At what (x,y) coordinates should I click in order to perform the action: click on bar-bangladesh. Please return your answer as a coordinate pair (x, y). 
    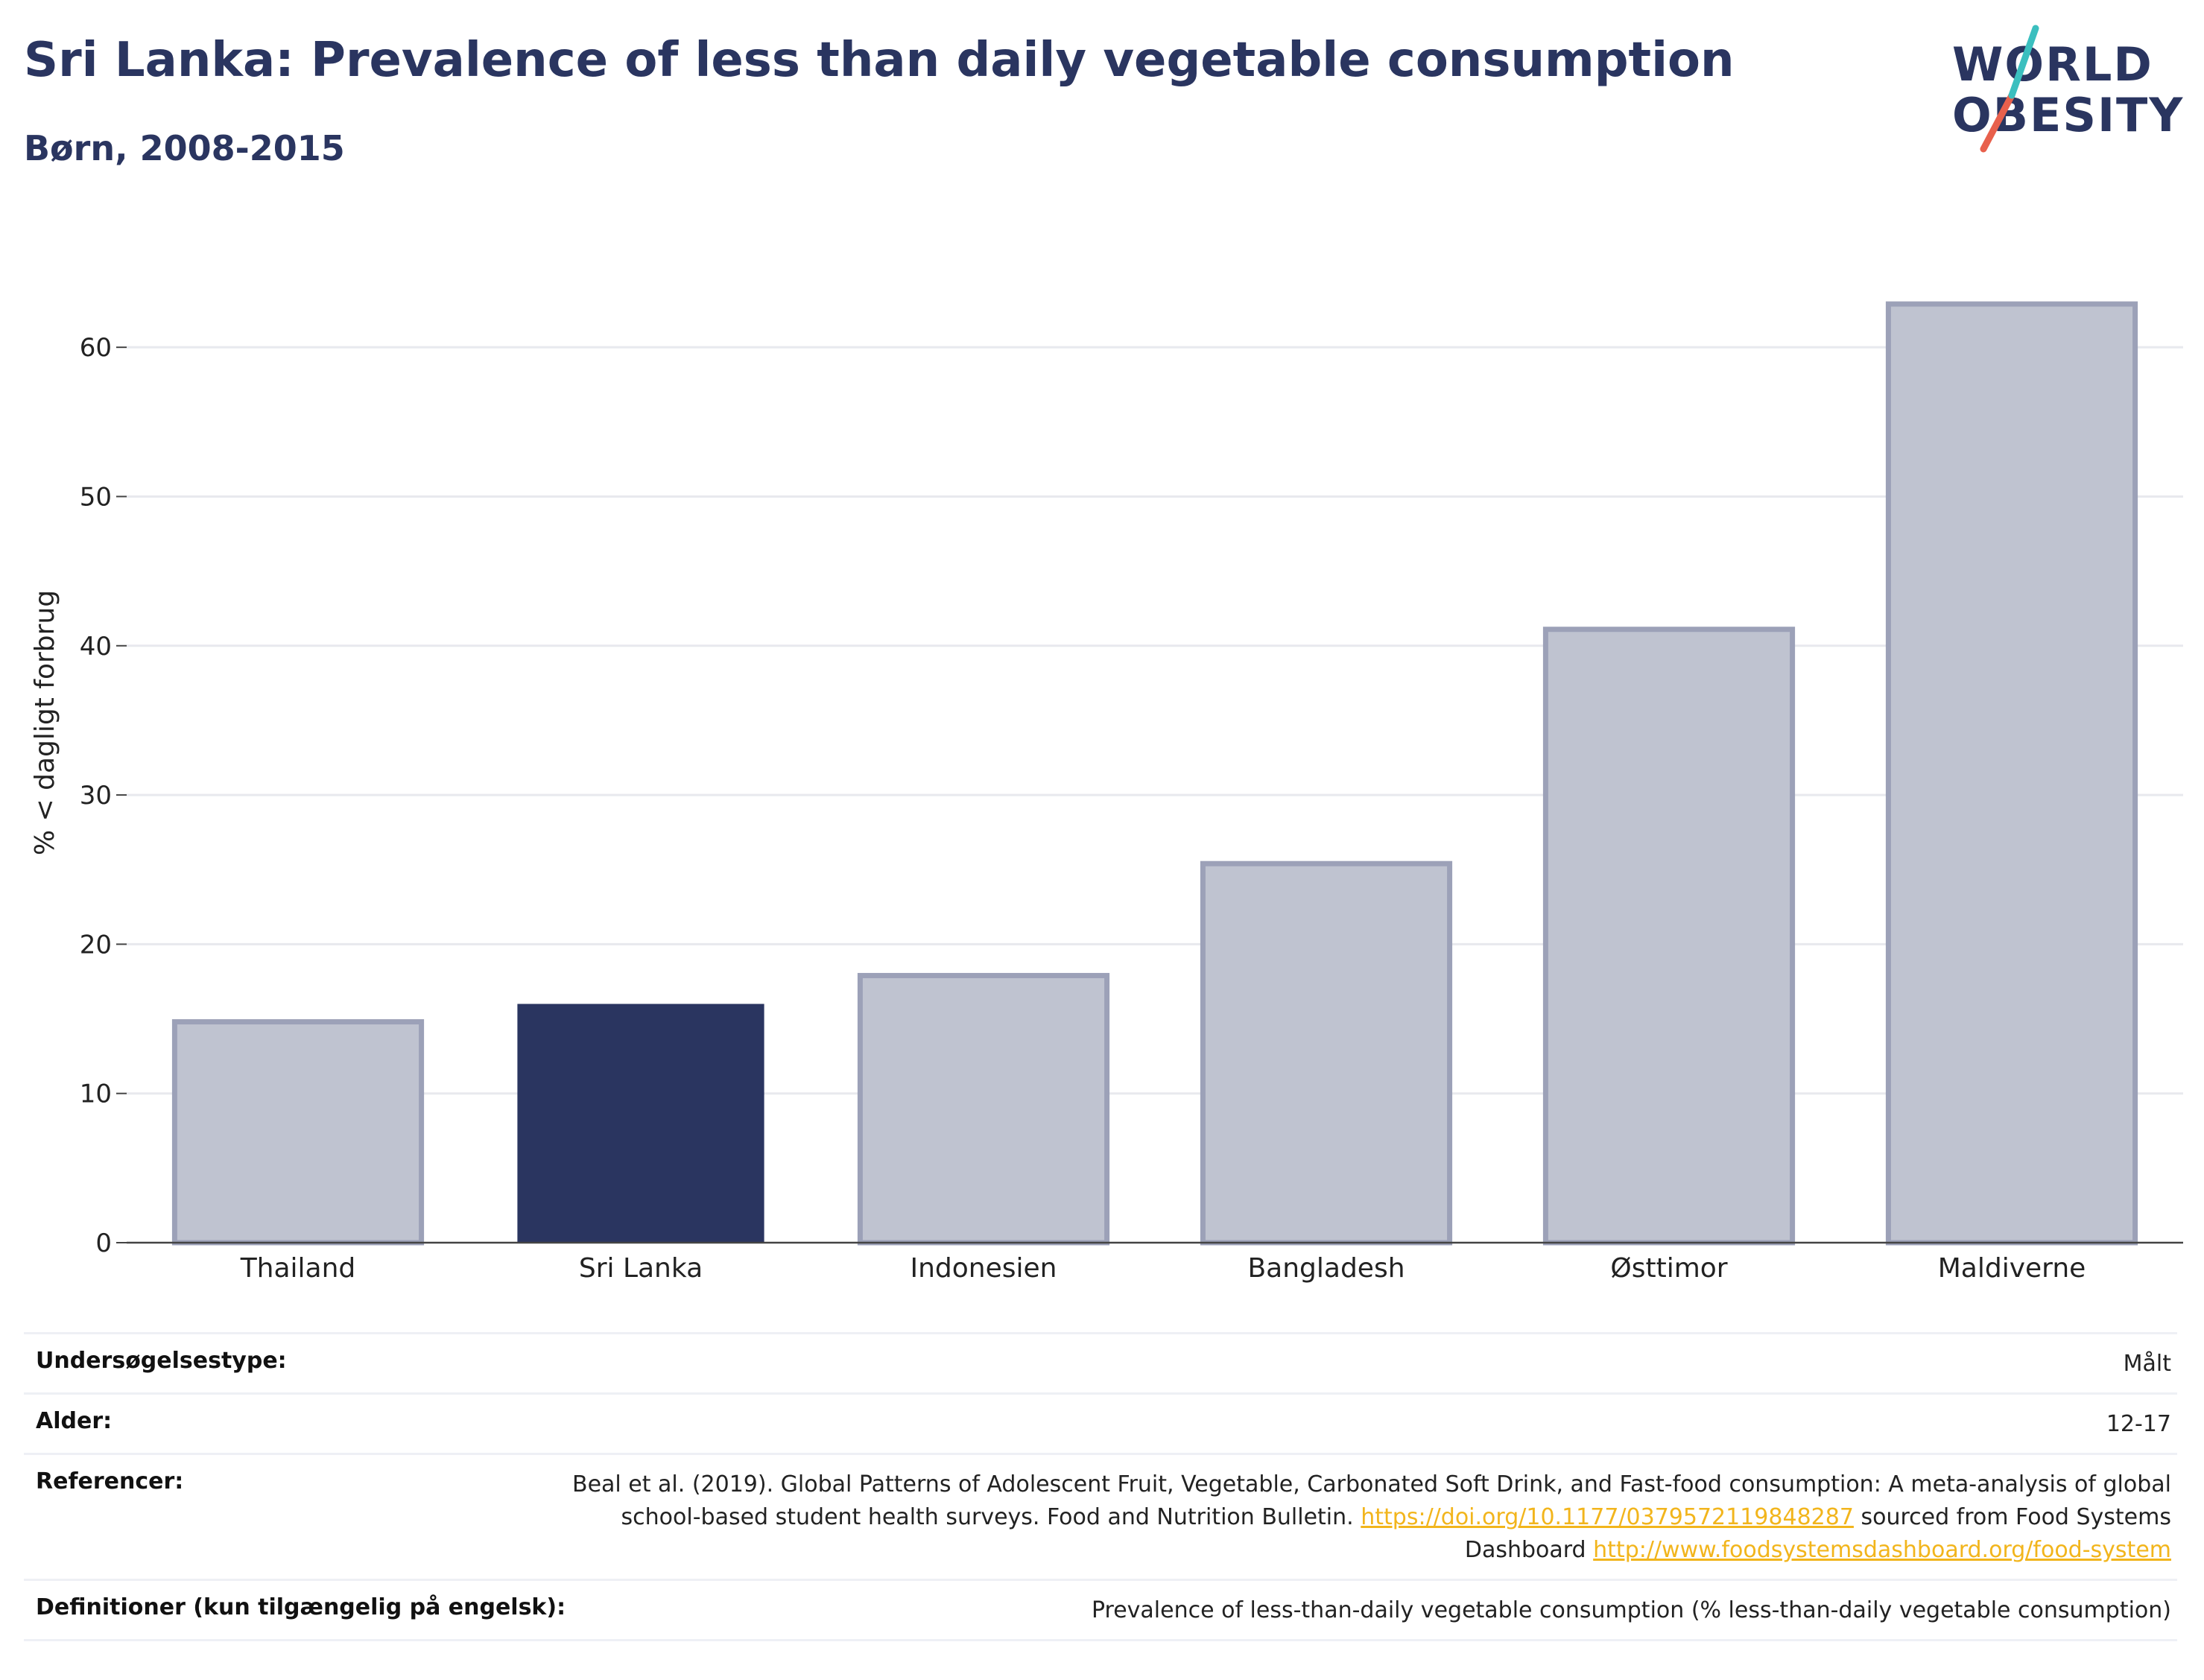
    Looking at the image, I should click on (1326, 1053).